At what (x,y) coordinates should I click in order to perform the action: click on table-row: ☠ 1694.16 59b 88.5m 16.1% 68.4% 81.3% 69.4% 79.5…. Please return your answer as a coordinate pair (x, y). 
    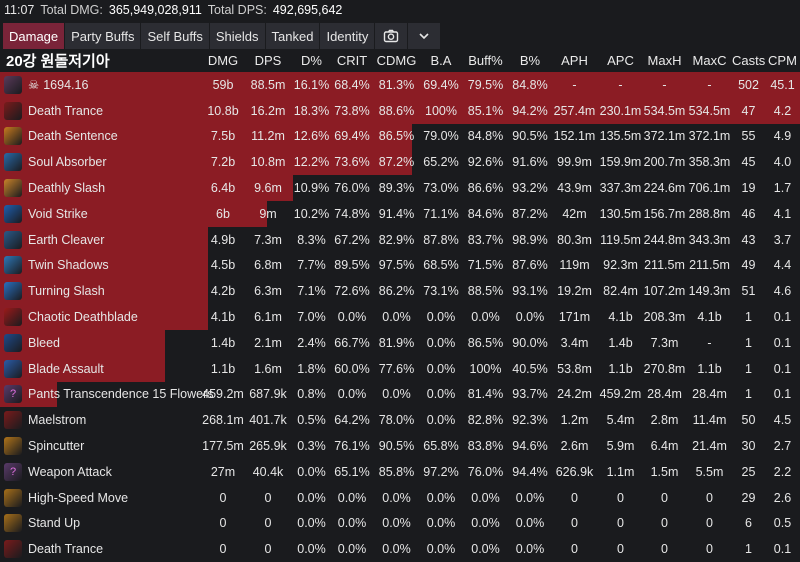
    Looking at the image, I should click on (400, 85).